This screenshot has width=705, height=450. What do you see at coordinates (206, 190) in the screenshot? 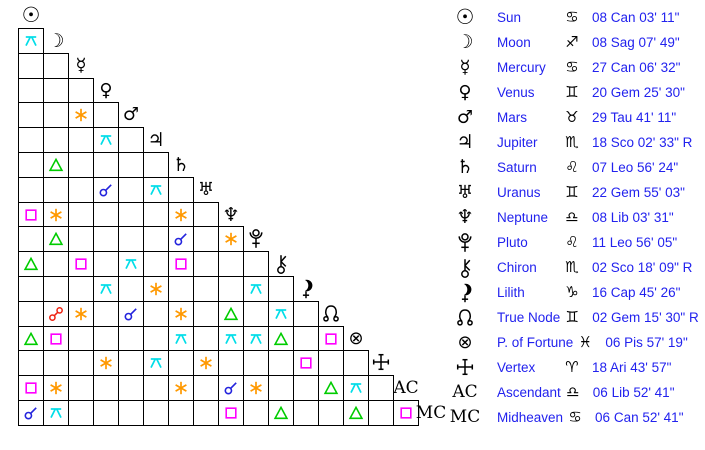
I see `diagonal-uranus: ♅` at bounding box center [206, 190].